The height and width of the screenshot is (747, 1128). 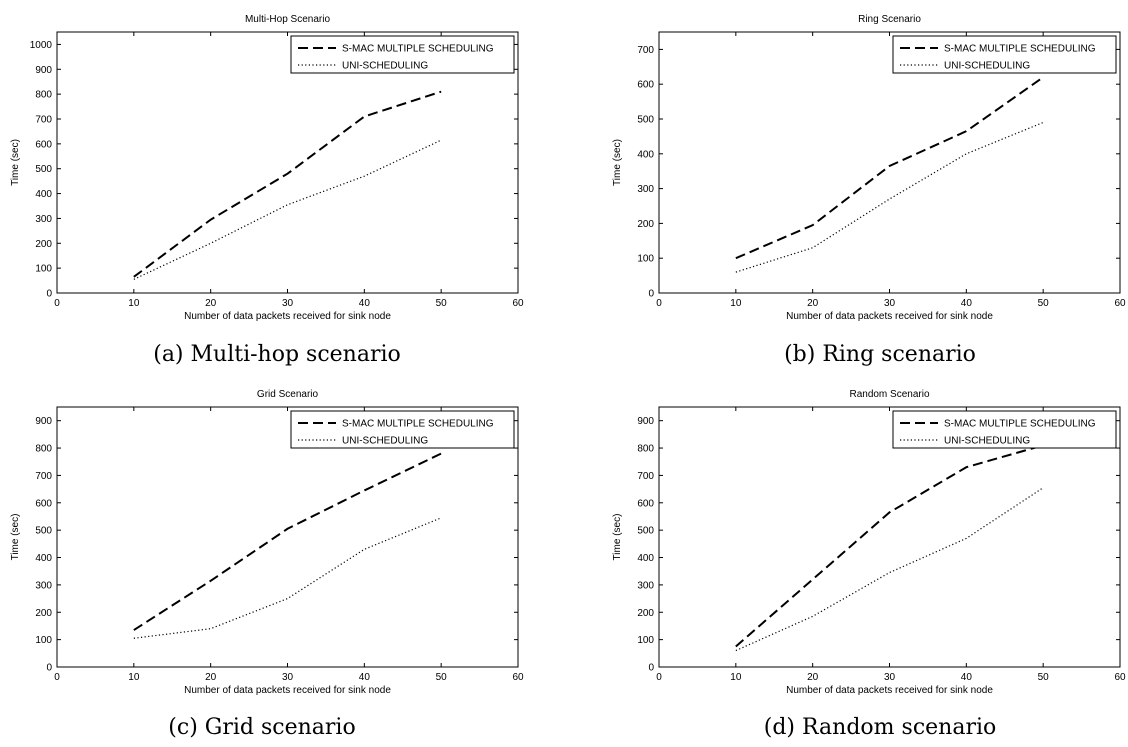 What do you see at coordinates (287, 19) in the screenshot?
I see `chart-title: Multi-Hop Scenario` at bounding box center [287, 19].